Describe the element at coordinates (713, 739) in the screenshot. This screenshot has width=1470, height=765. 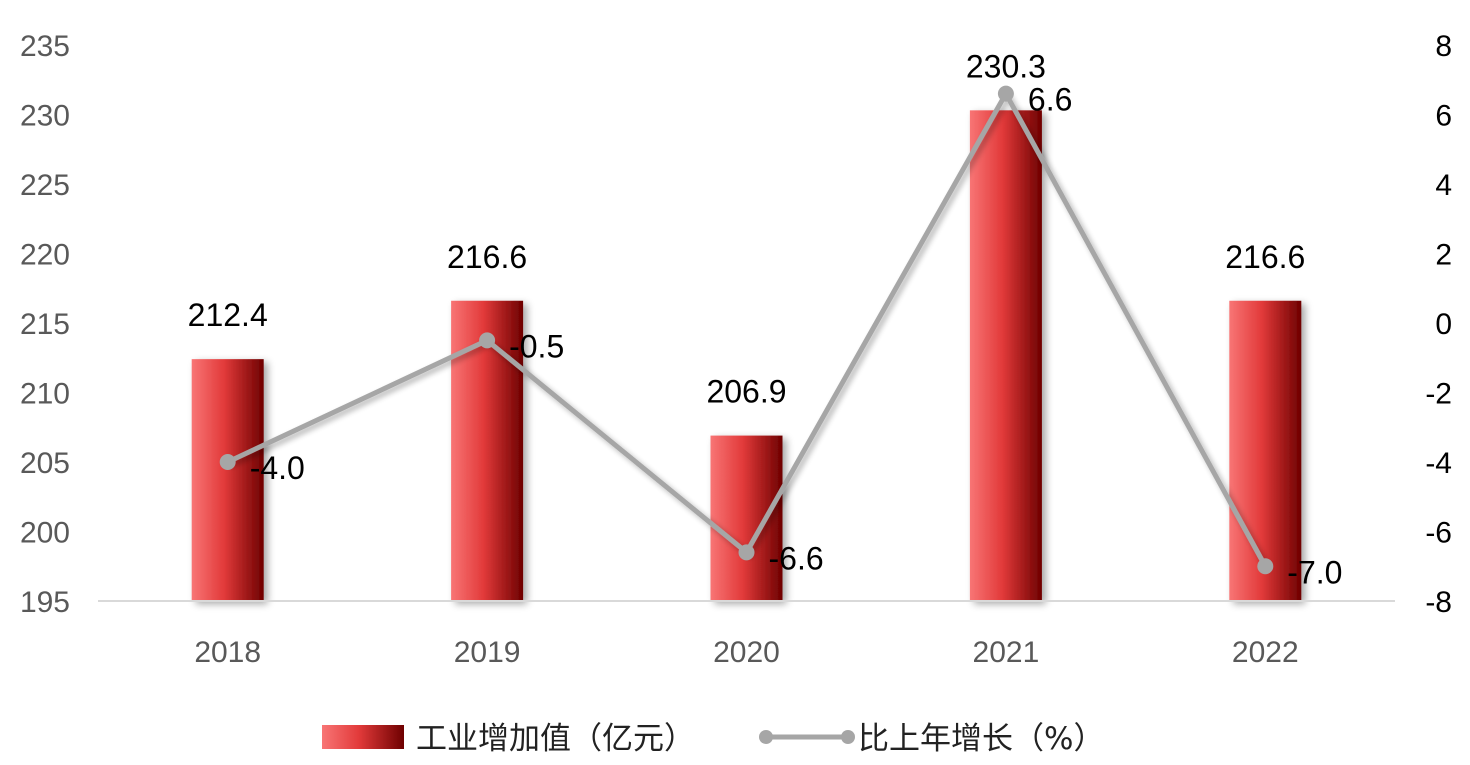
I see `legend: 工业增加值（亿元） 比上年增长（%）` at that location.